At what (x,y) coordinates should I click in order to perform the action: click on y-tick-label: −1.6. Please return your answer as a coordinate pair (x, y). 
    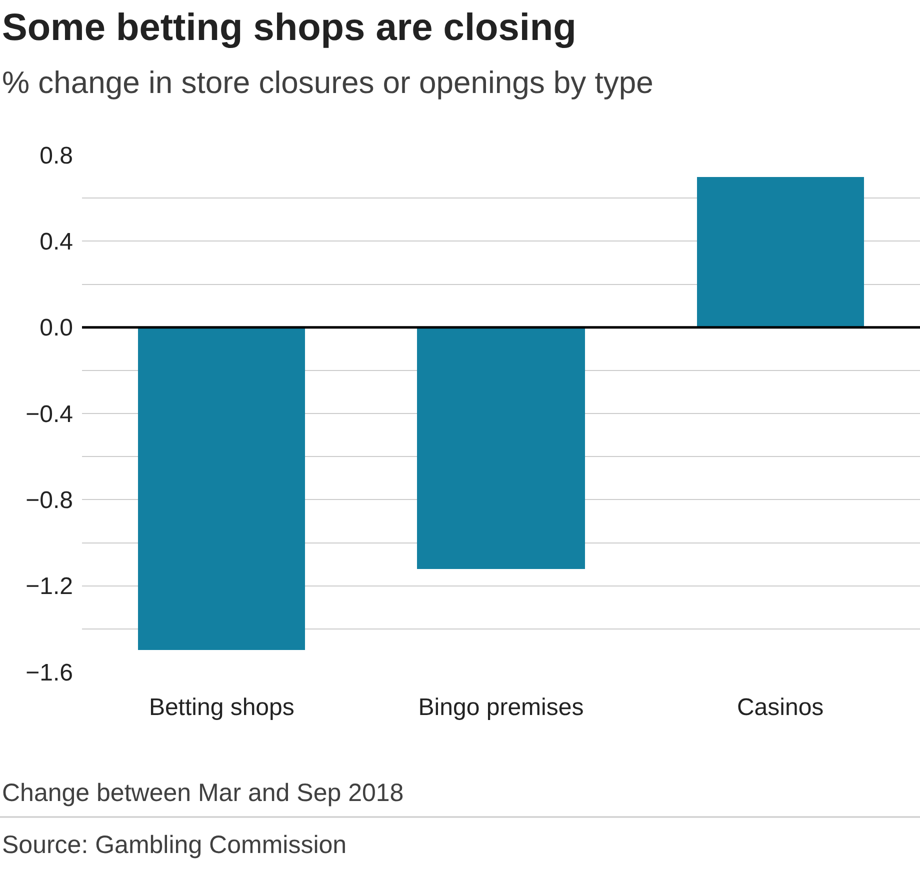
    Looking at the image, I should click on (49, 672).